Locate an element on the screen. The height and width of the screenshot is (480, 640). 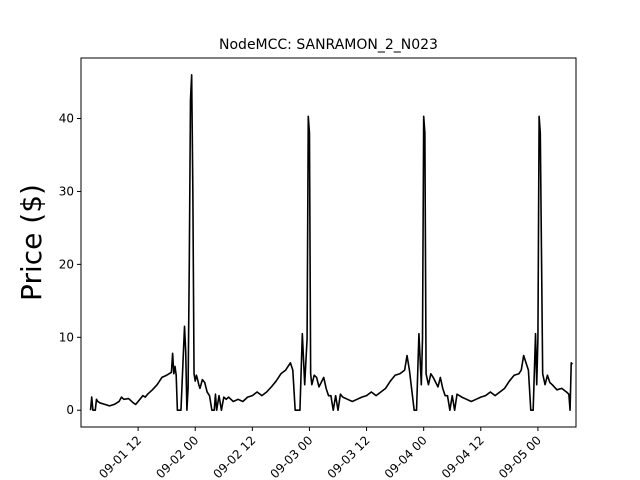
x-tick-label-5: 09-03 12 is located at coordinates (349, 456).